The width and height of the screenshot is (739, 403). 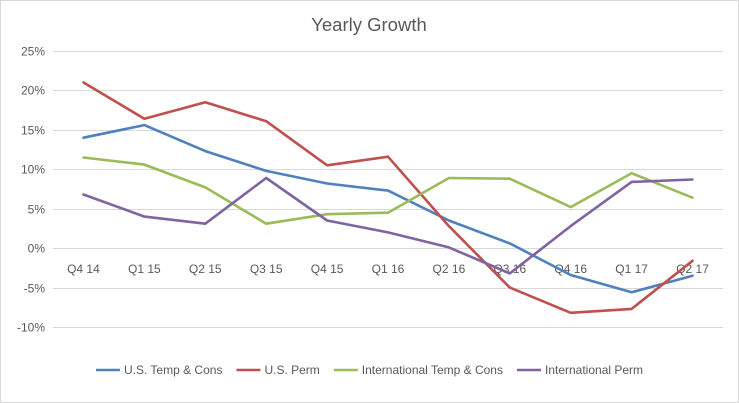 I want to click on y-tick-label: 5%, so click(x=37, y=210).